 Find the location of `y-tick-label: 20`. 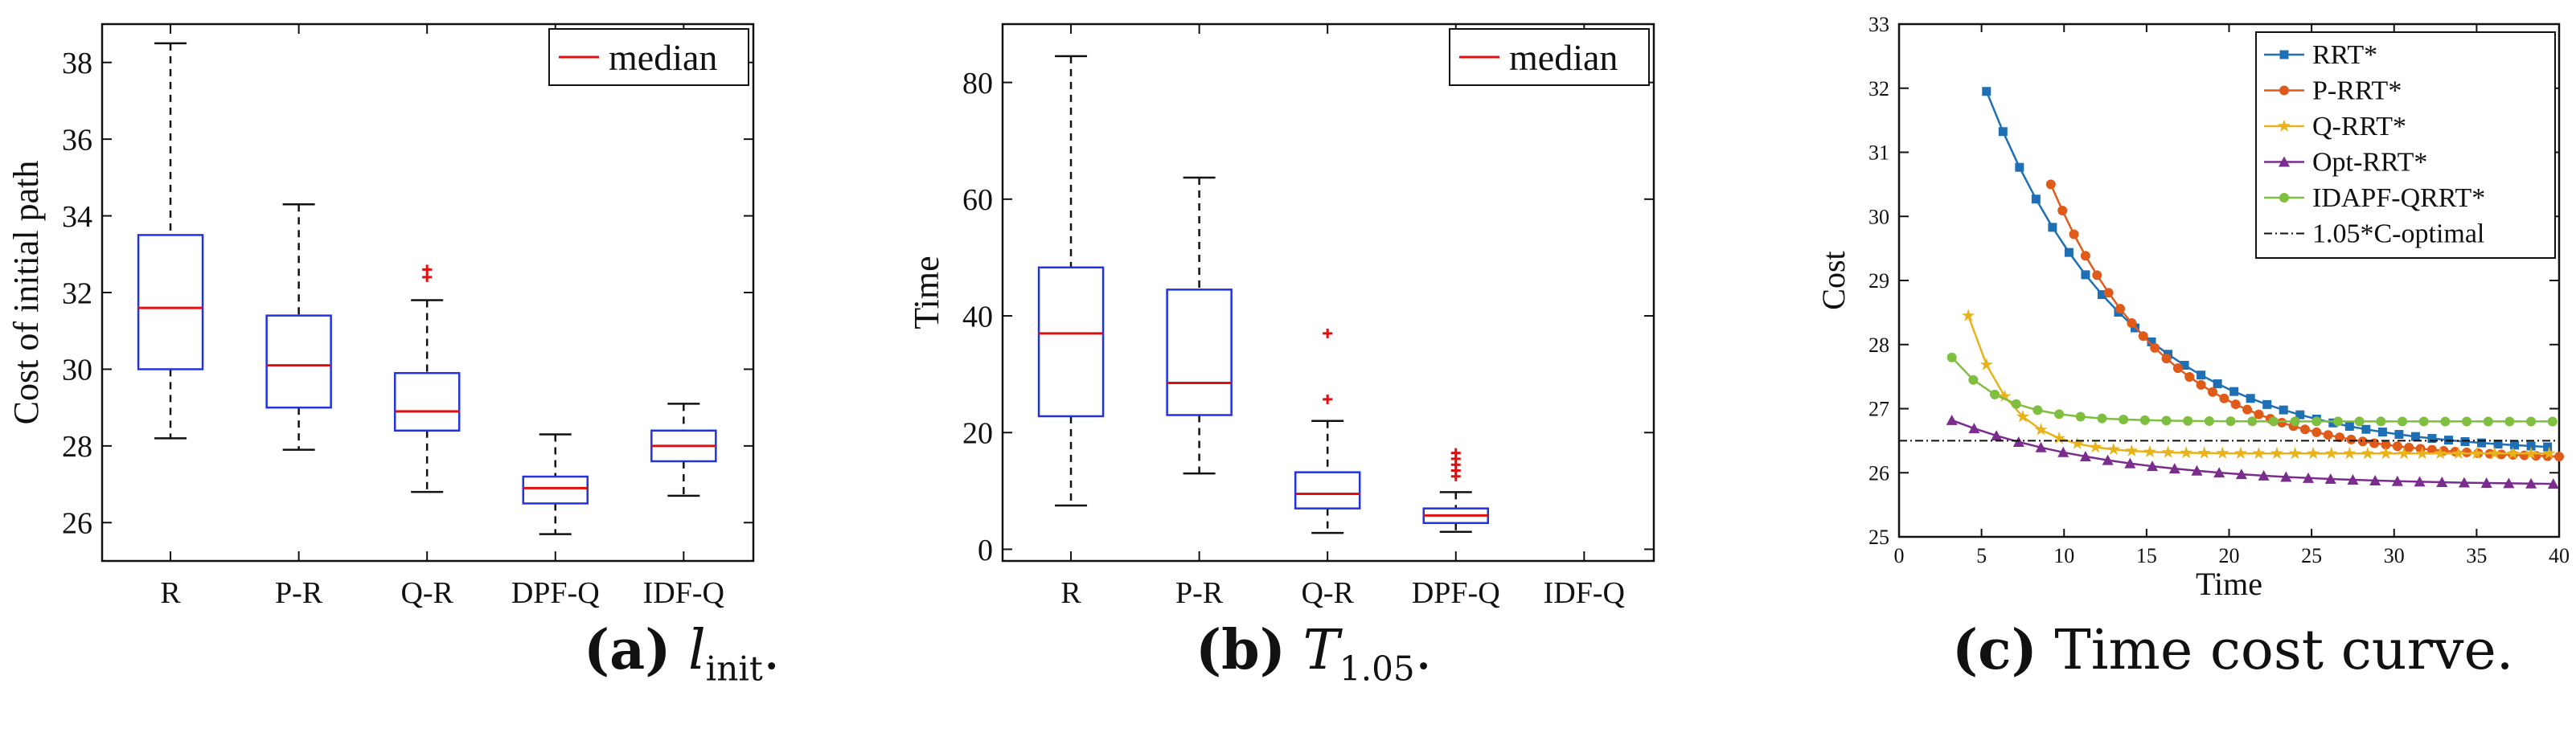

y-tick-label: 20 is located at coordinates (978, 434).